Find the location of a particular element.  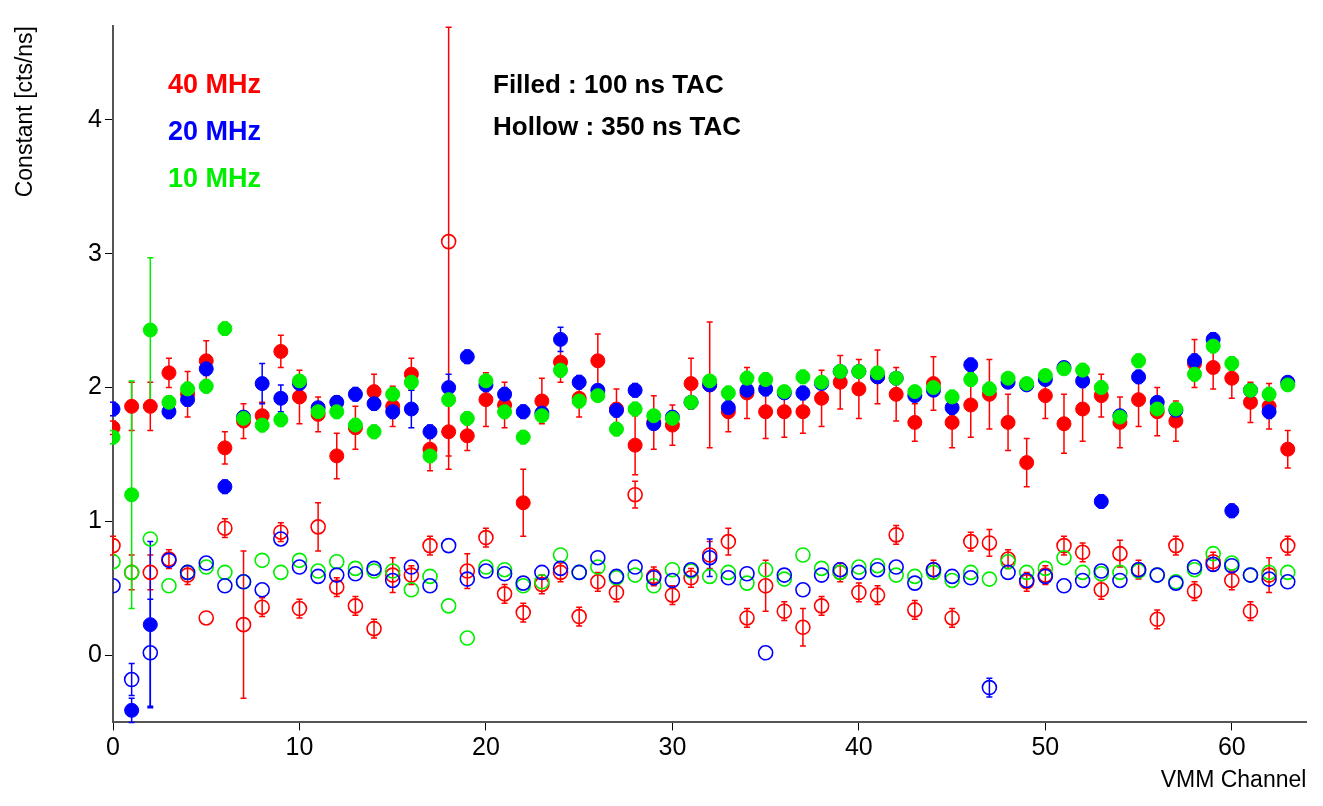

y-tick-label: 0 is located at coordinates (95, 653).